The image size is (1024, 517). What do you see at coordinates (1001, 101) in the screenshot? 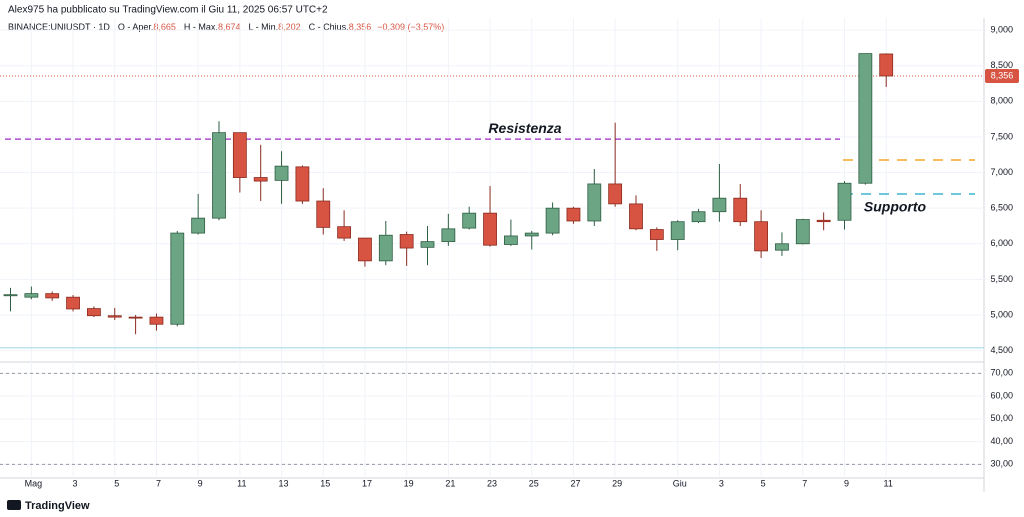
I see `y-tick-label: 8,000` at bounding box center [1001, 101].